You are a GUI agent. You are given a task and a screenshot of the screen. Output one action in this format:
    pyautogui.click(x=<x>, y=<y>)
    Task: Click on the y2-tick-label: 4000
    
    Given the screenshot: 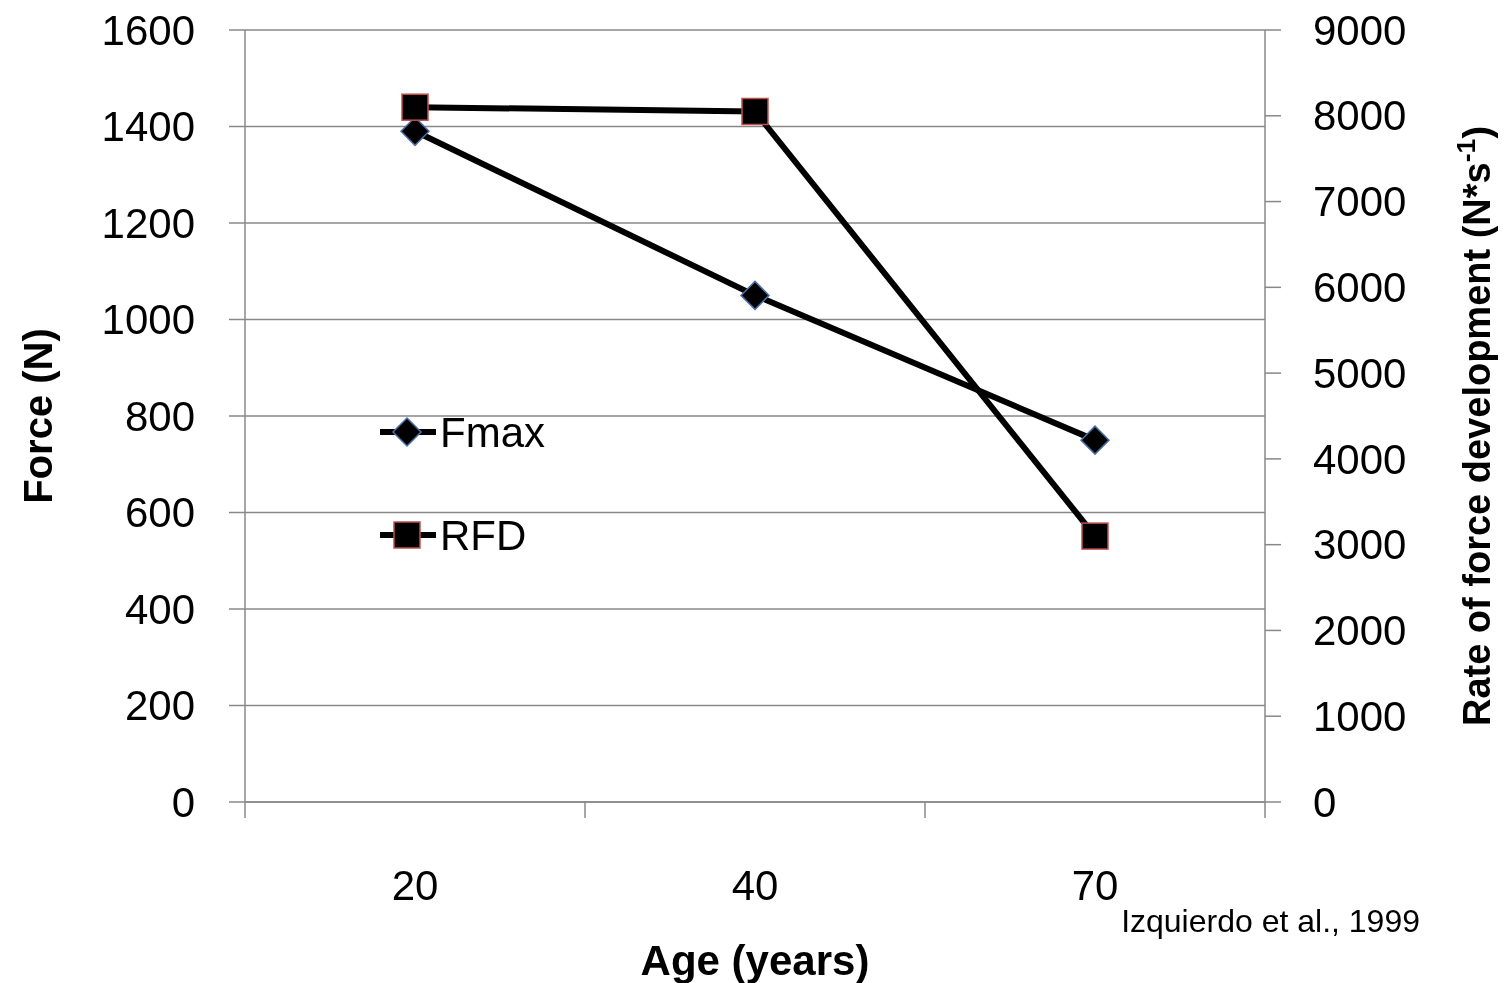 What is the action you would take?
    pyautogui.click(x=1360, y=459)
    